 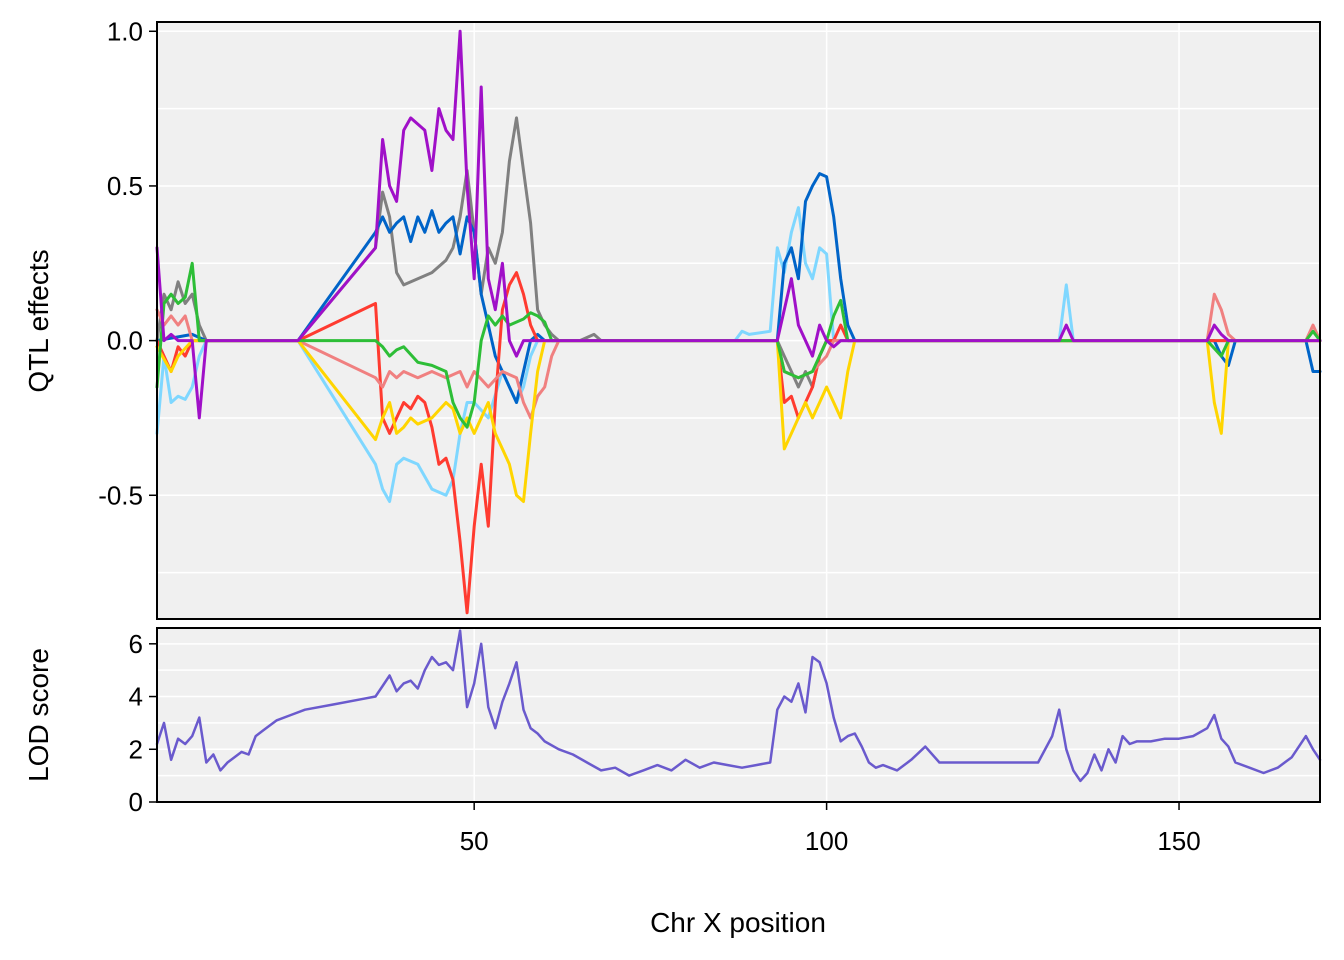 I want to click on lod-y-tick-label: 2, so click(x=136, y=749).